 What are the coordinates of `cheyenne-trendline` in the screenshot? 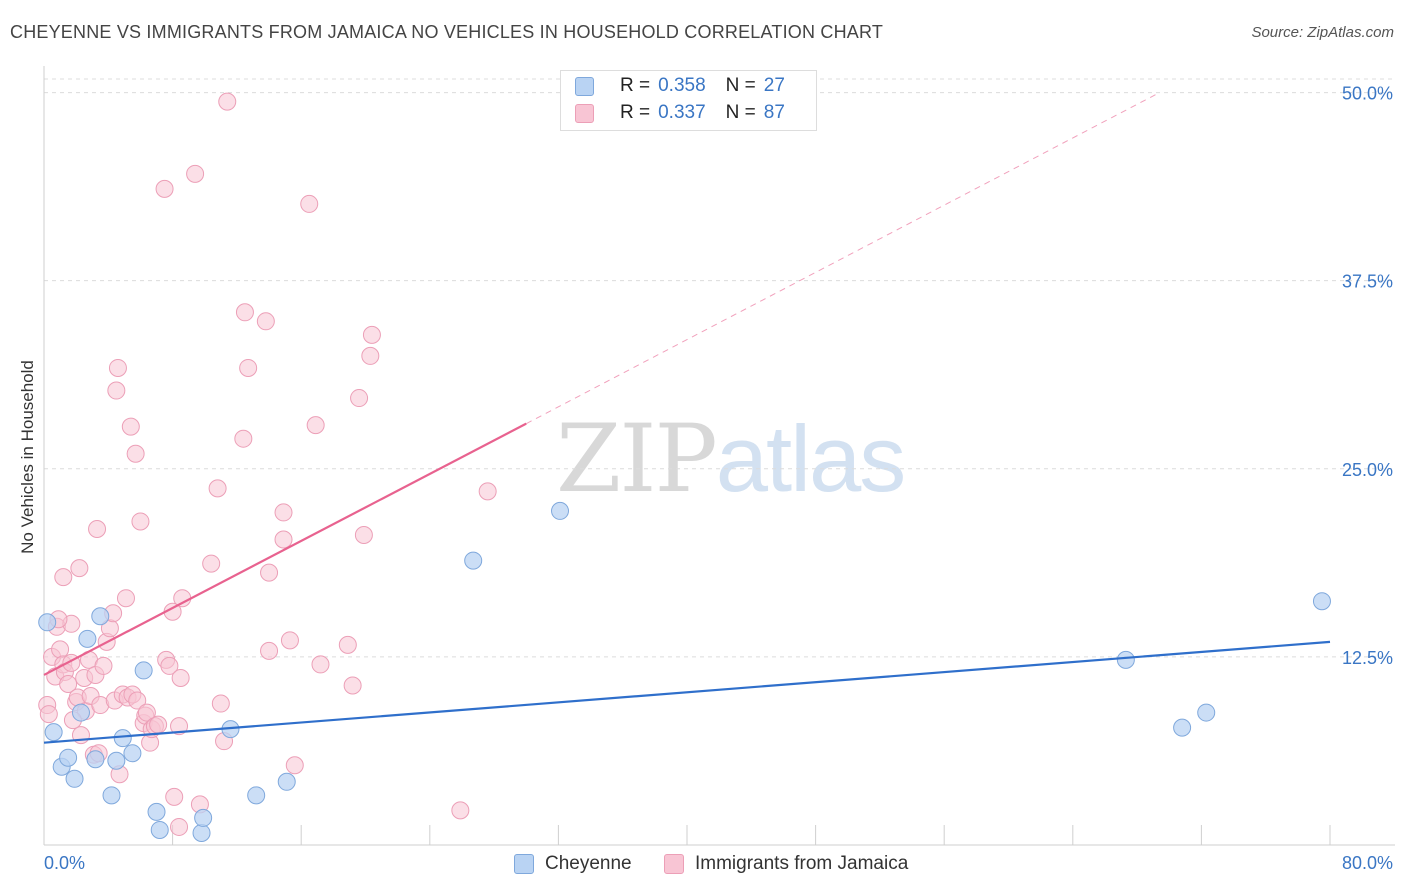 It's located at (687, 692).